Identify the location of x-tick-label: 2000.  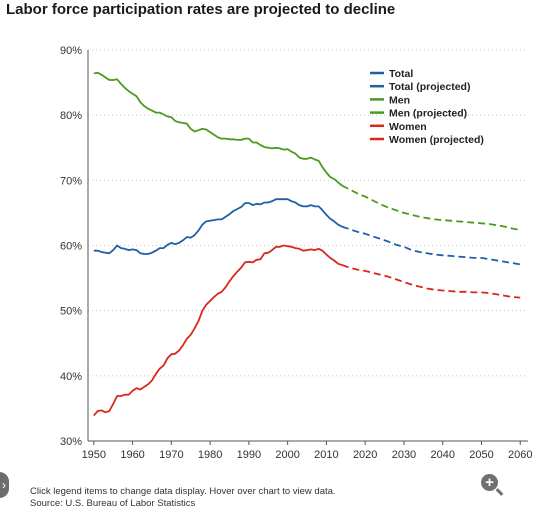
(287, 455).